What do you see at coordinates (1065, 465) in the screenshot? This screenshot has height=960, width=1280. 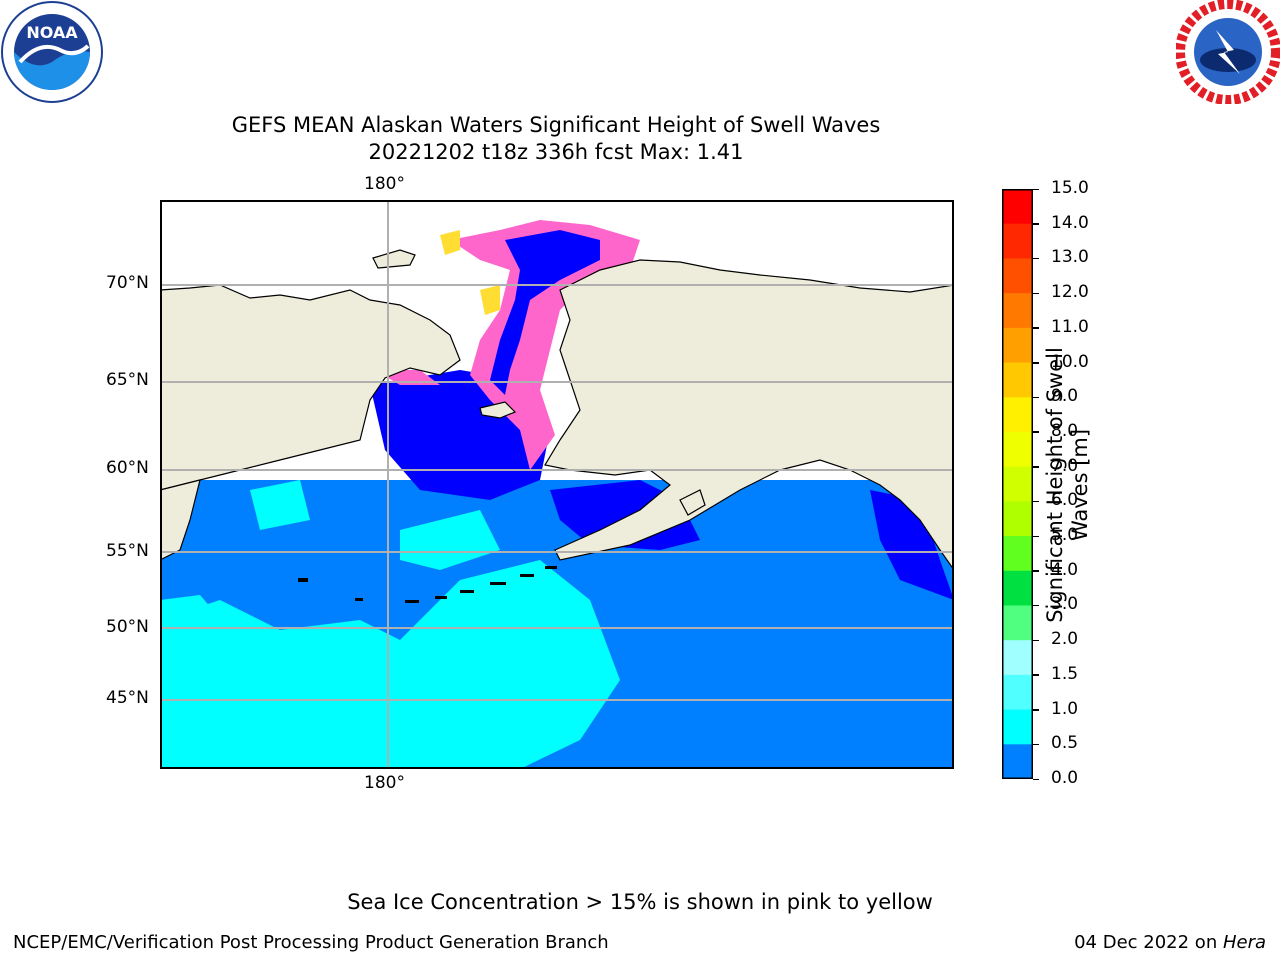 I see `colorbar-tick-label: 7.0` at bounding box center [1065, 465].